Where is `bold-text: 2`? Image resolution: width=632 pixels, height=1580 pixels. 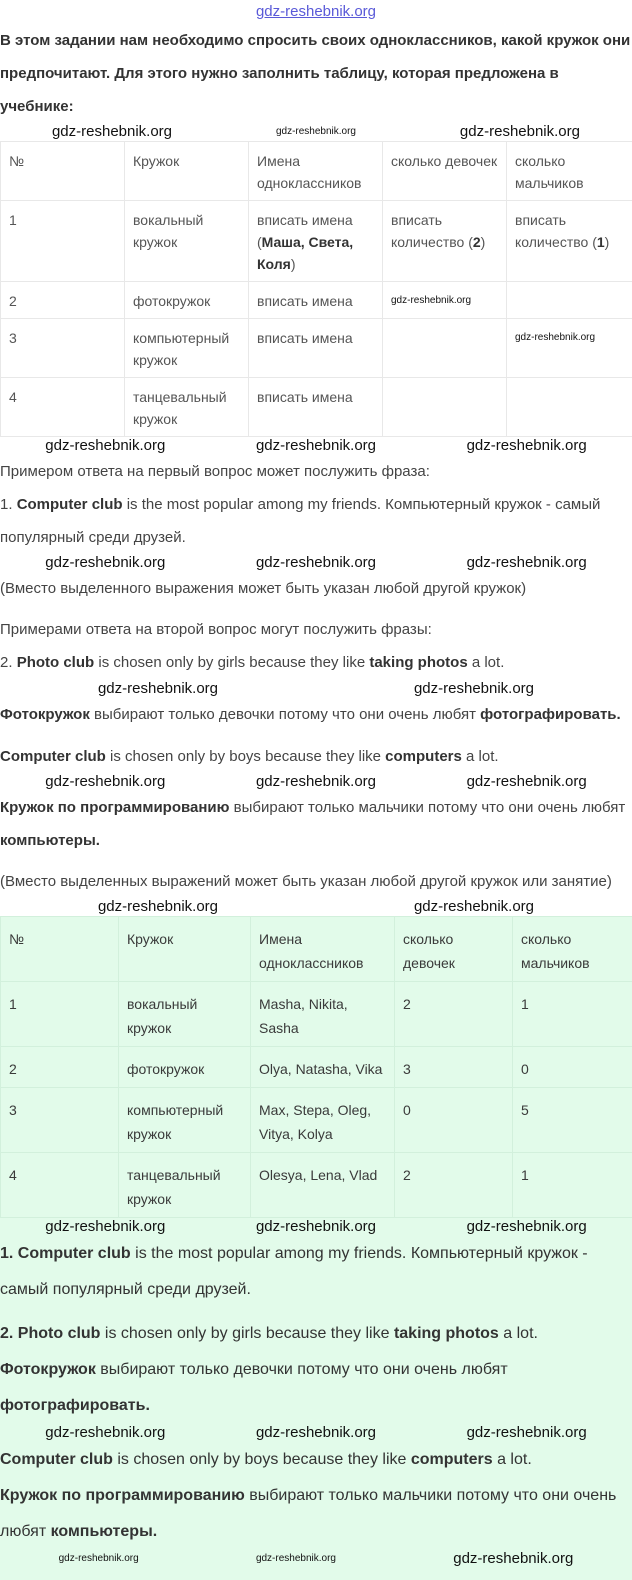
bold-text: 2 is located at coordinates (477, 242).